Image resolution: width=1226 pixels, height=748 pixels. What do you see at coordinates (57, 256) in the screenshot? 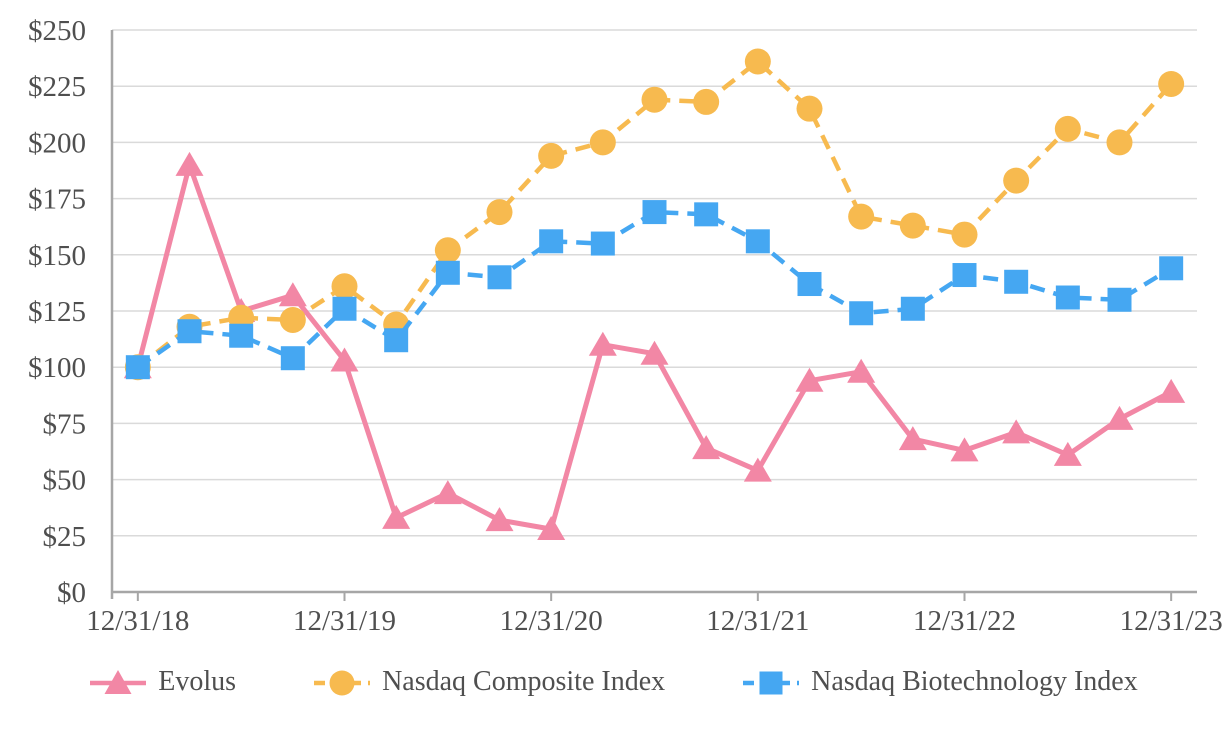
I see `y-axis-tick-label: $150` at bounding box center [57, 256].